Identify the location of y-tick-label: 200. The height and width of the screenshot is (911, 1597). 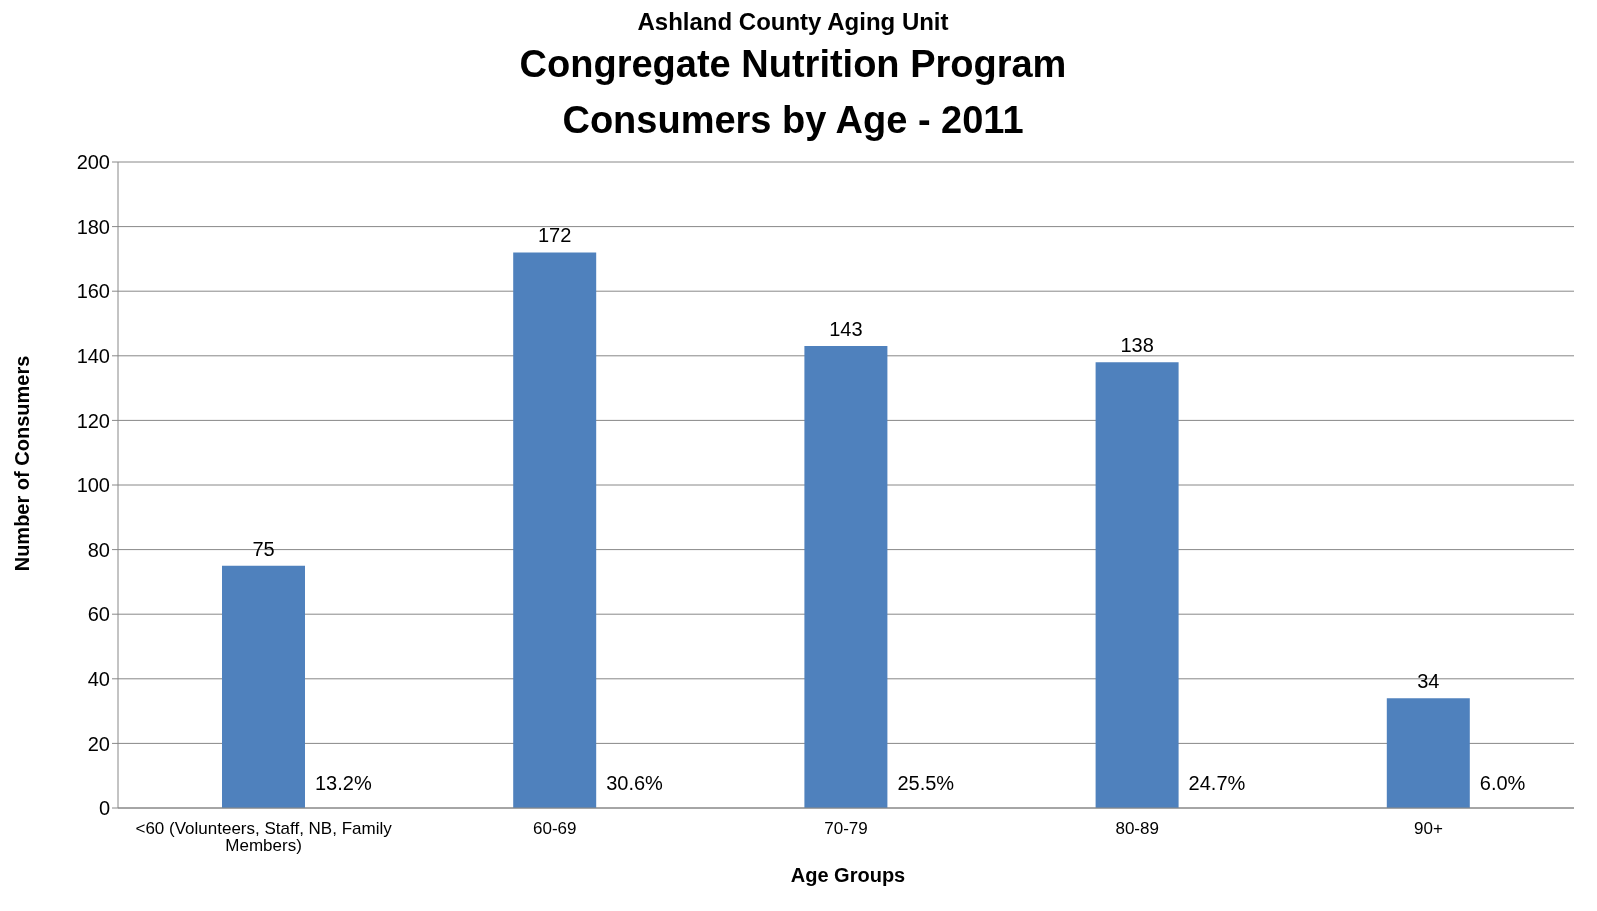
(93, 162).